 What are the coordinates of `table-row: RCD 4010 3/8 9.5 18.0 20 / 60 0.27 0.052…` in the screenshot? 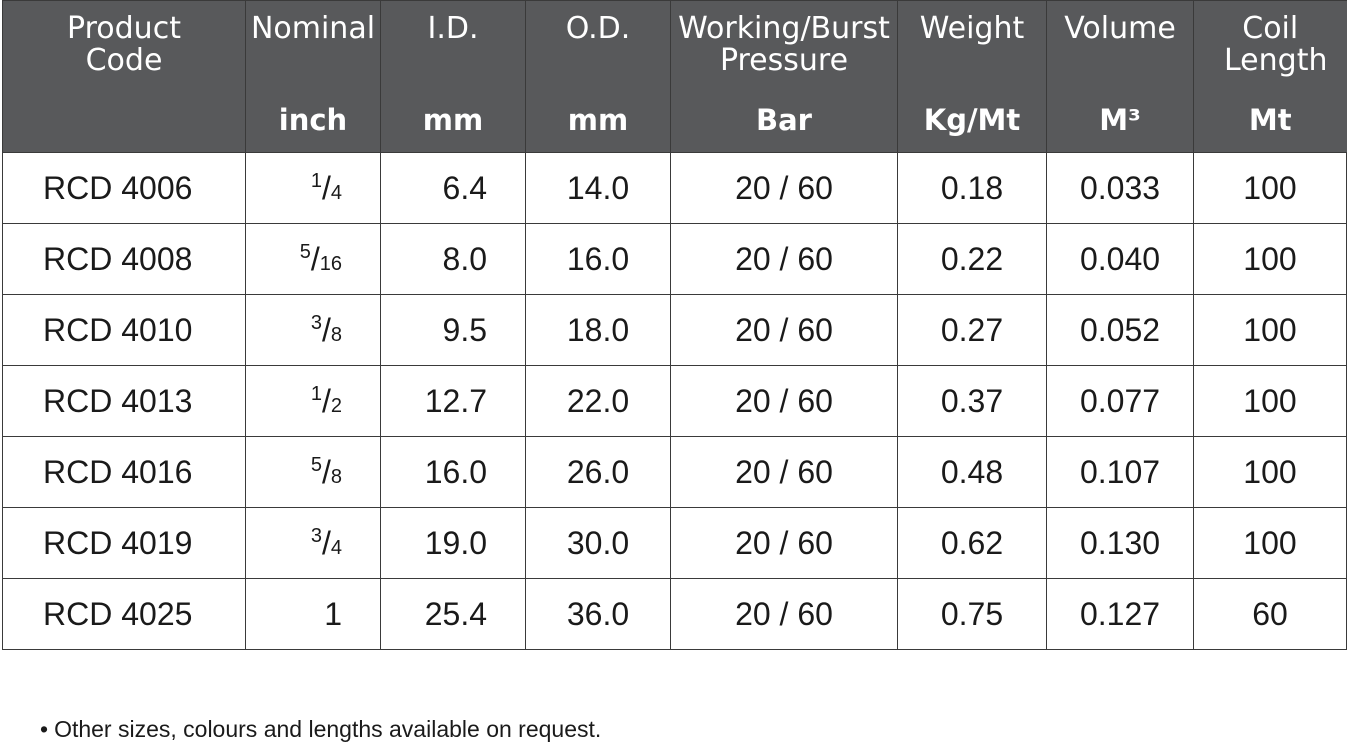 It's located at (674, 330).